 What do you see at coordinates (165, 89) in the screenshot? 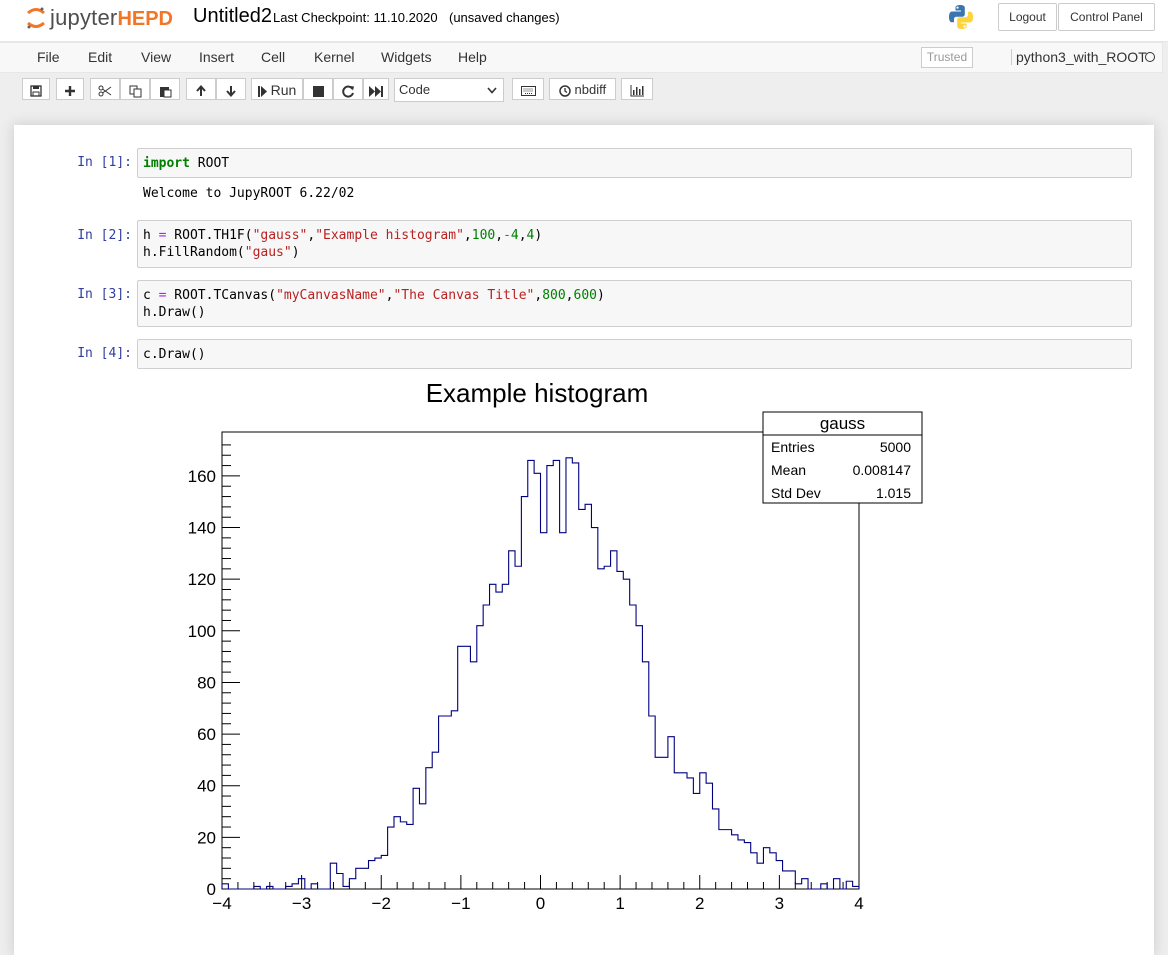
I see `paste-button` at bounding box center [165, 89].